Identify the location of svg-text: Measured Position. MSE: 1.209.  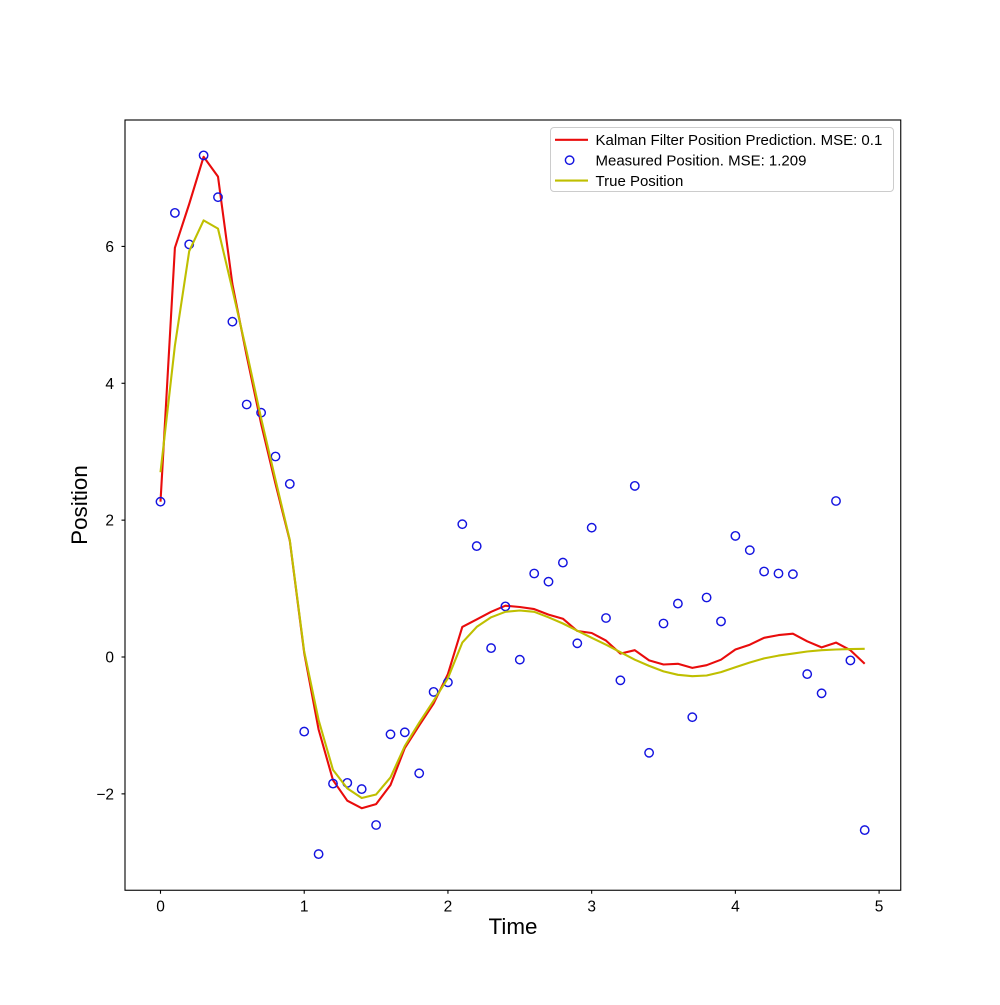
(701, 161).